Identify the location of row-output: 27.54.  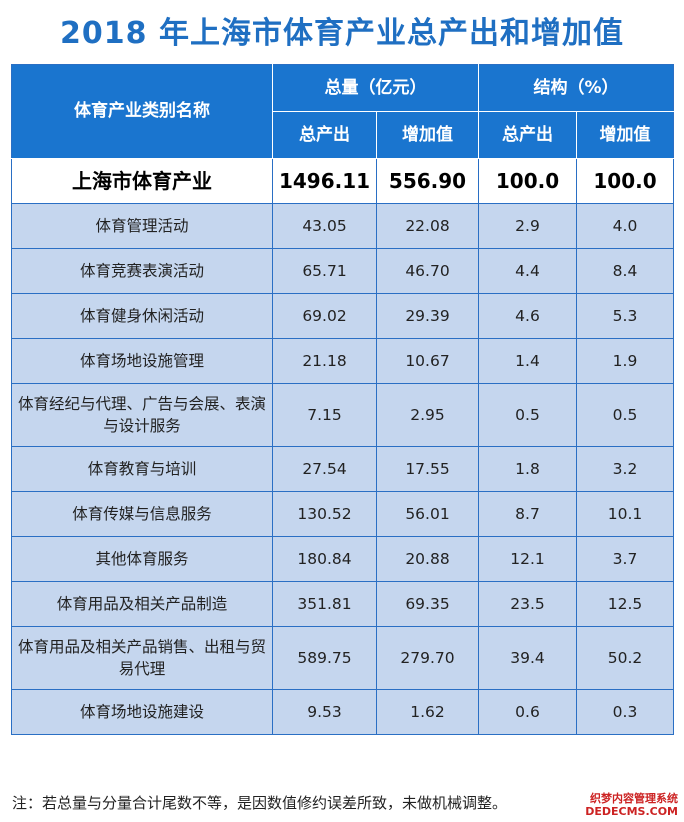
(324, 469).